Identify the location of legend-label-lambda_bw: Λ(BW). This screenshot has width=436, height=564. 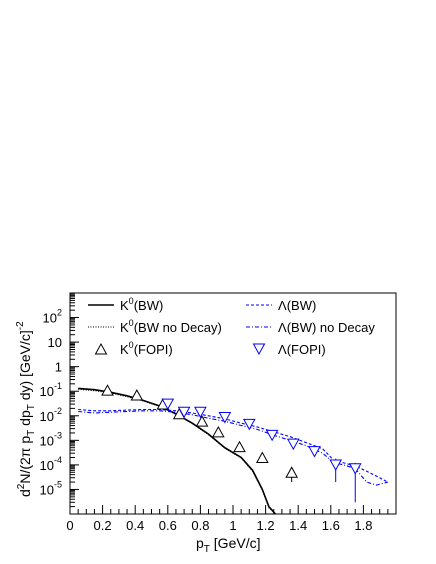
(297, 305).